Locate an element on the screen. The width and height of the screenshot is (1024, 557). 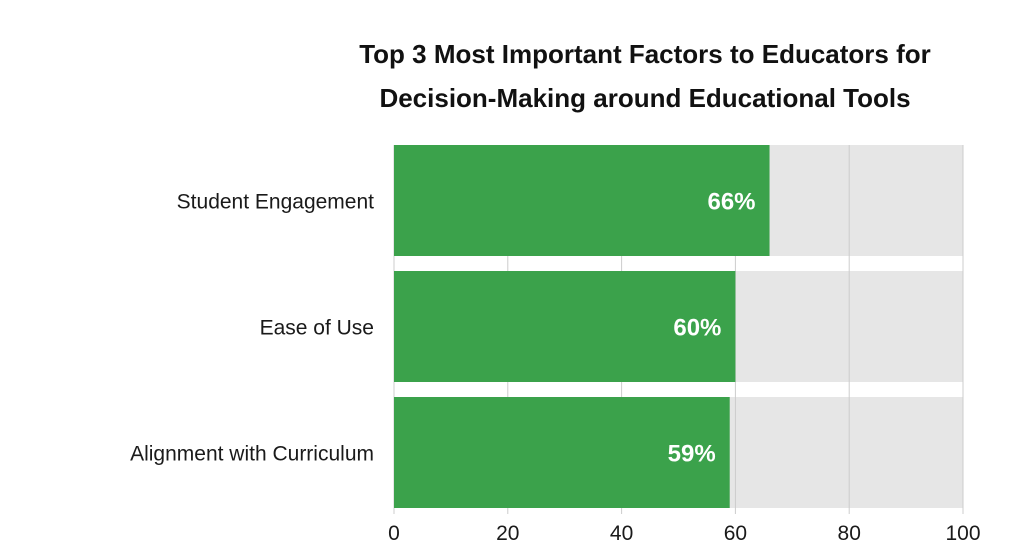
x-tick-label: 100 is located at coordinates (962, 533).